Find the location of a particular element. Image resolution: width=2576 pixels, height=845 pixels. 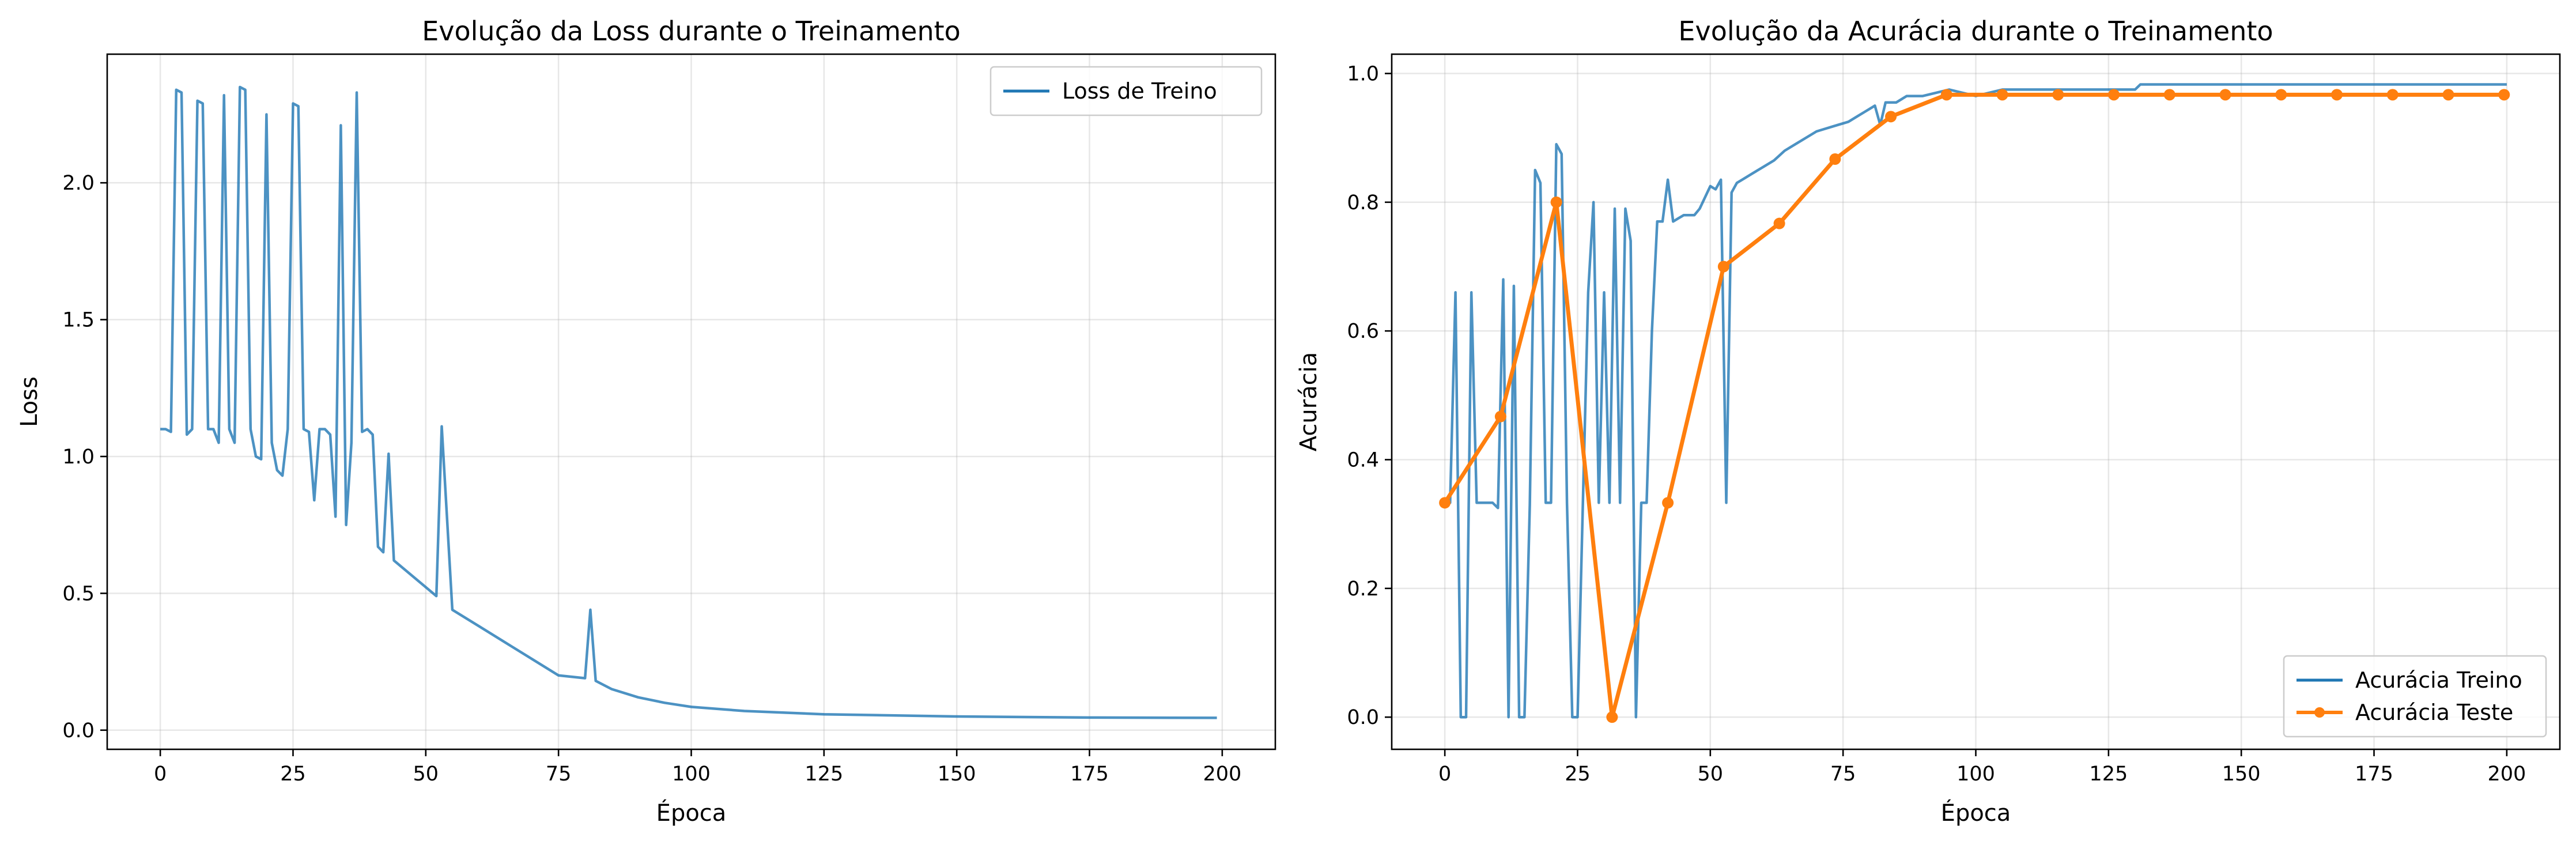

accuracy-y-tick-label: 0.4 is located at coordinates (1363, 460).